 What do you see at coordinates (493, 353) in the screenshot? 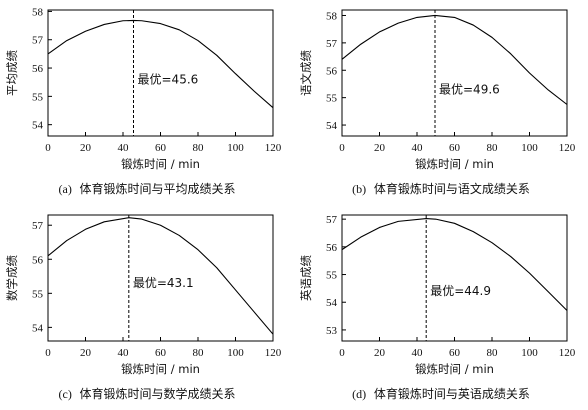
I see `x-tick-label-d: 80` at bounding box center [493, 353].